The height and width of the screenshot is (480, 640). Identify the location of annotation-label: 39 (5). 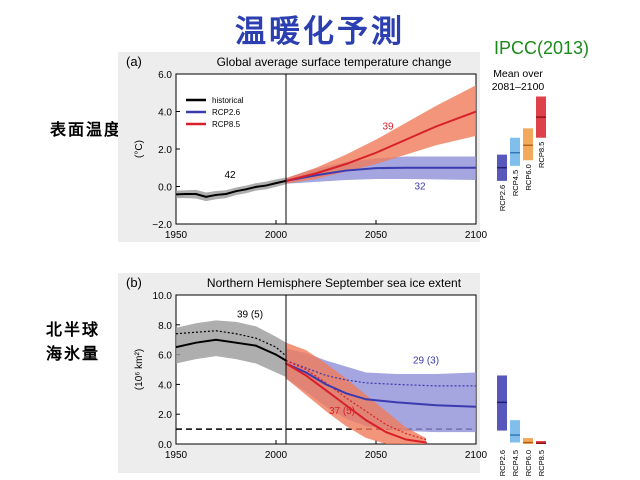
(250, 314).